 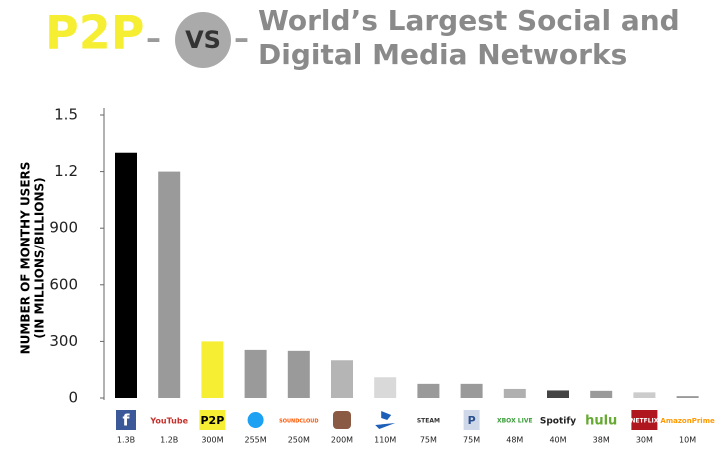 What do you see at coordinates (469, 20) in the screenshot?
I see `title-line: World’s Largest Social and` at bounding box center [469, 20].